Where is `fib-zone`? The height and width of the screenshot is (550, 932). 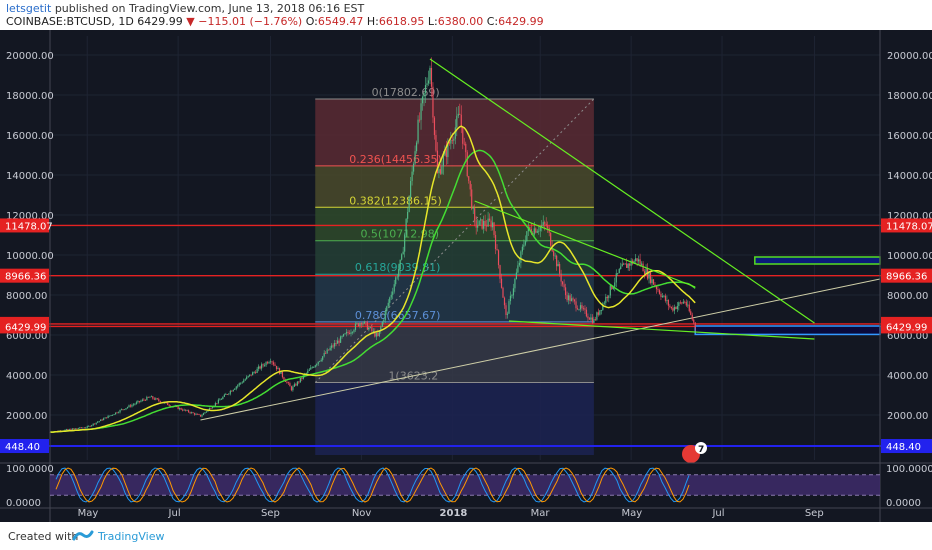 fib-zone is located at coordinates (454, 298).